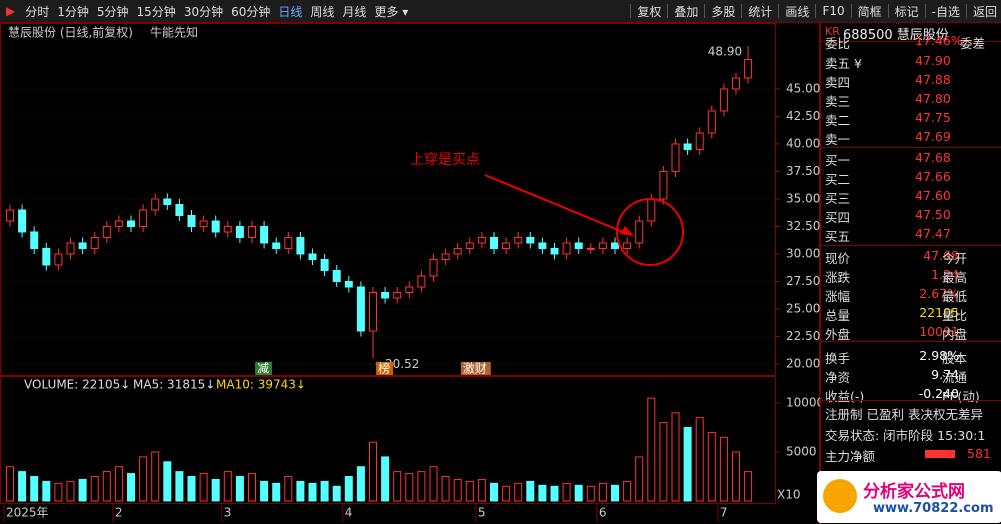 This screenshot has width=1001, height=524. I want to click on y-tick-label: 27.50, so click(803, 281).